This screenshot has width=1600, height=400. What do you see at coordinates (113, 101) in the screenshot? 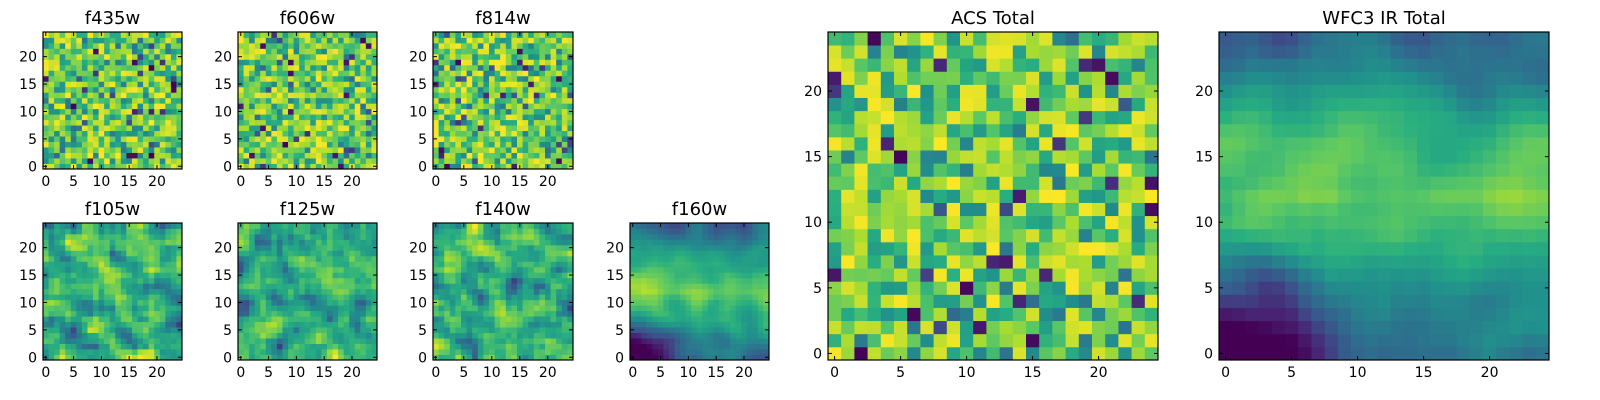
I see `heatmap-cells` at bounding box center [113, 101].